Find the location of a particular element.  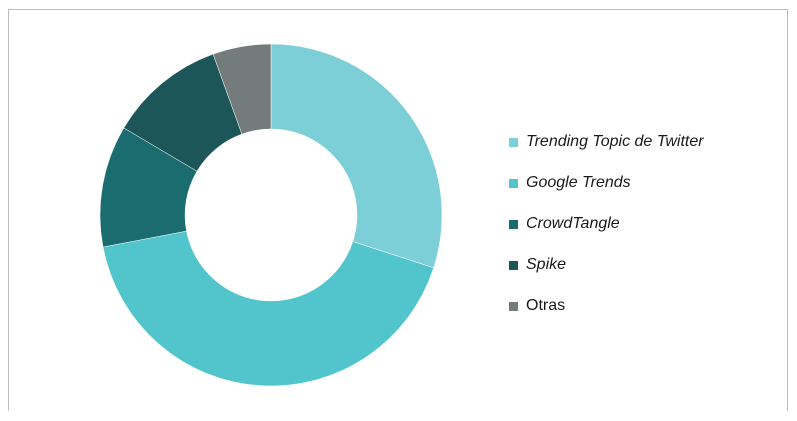

legend-item: Otras is located at coordinates (606, 306).